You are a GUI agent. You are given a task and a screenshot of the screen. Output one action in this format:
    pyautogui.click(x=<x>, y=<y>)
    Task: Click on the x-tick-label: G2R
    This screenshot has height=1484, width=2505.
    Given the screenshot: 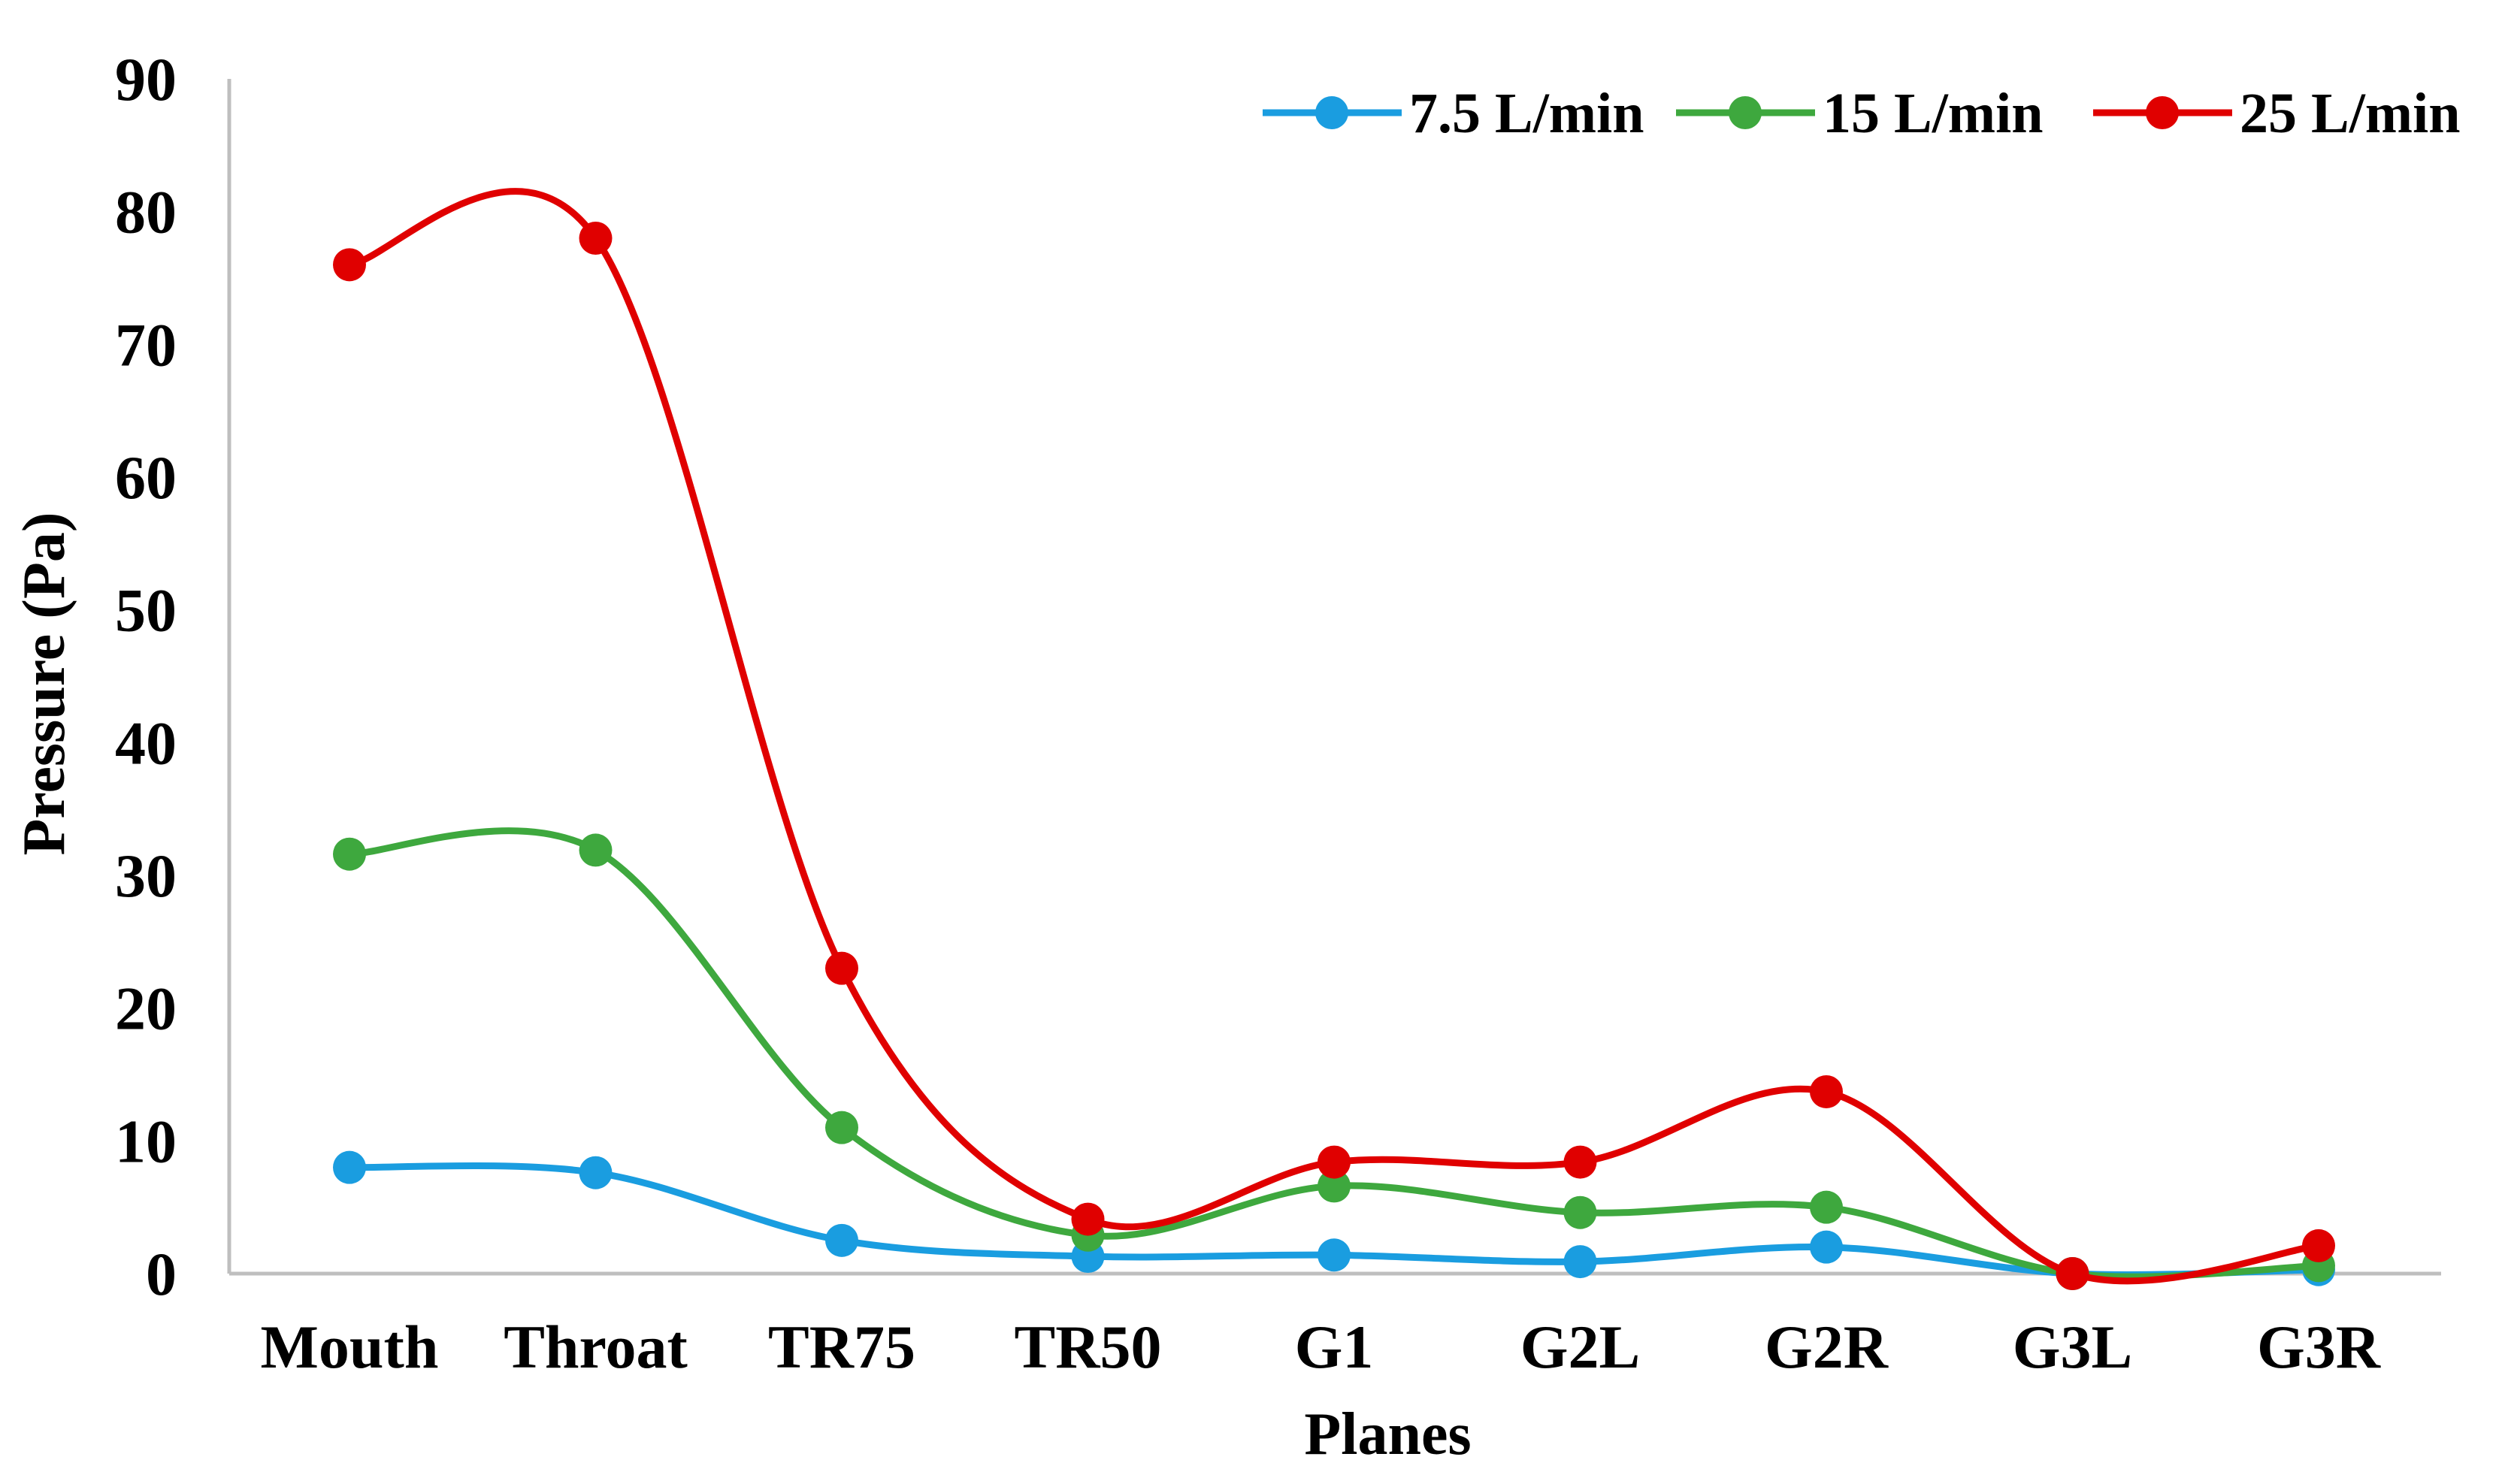 What is the action you would take?
    pyautogui.click(x=1827, y=1347)
    